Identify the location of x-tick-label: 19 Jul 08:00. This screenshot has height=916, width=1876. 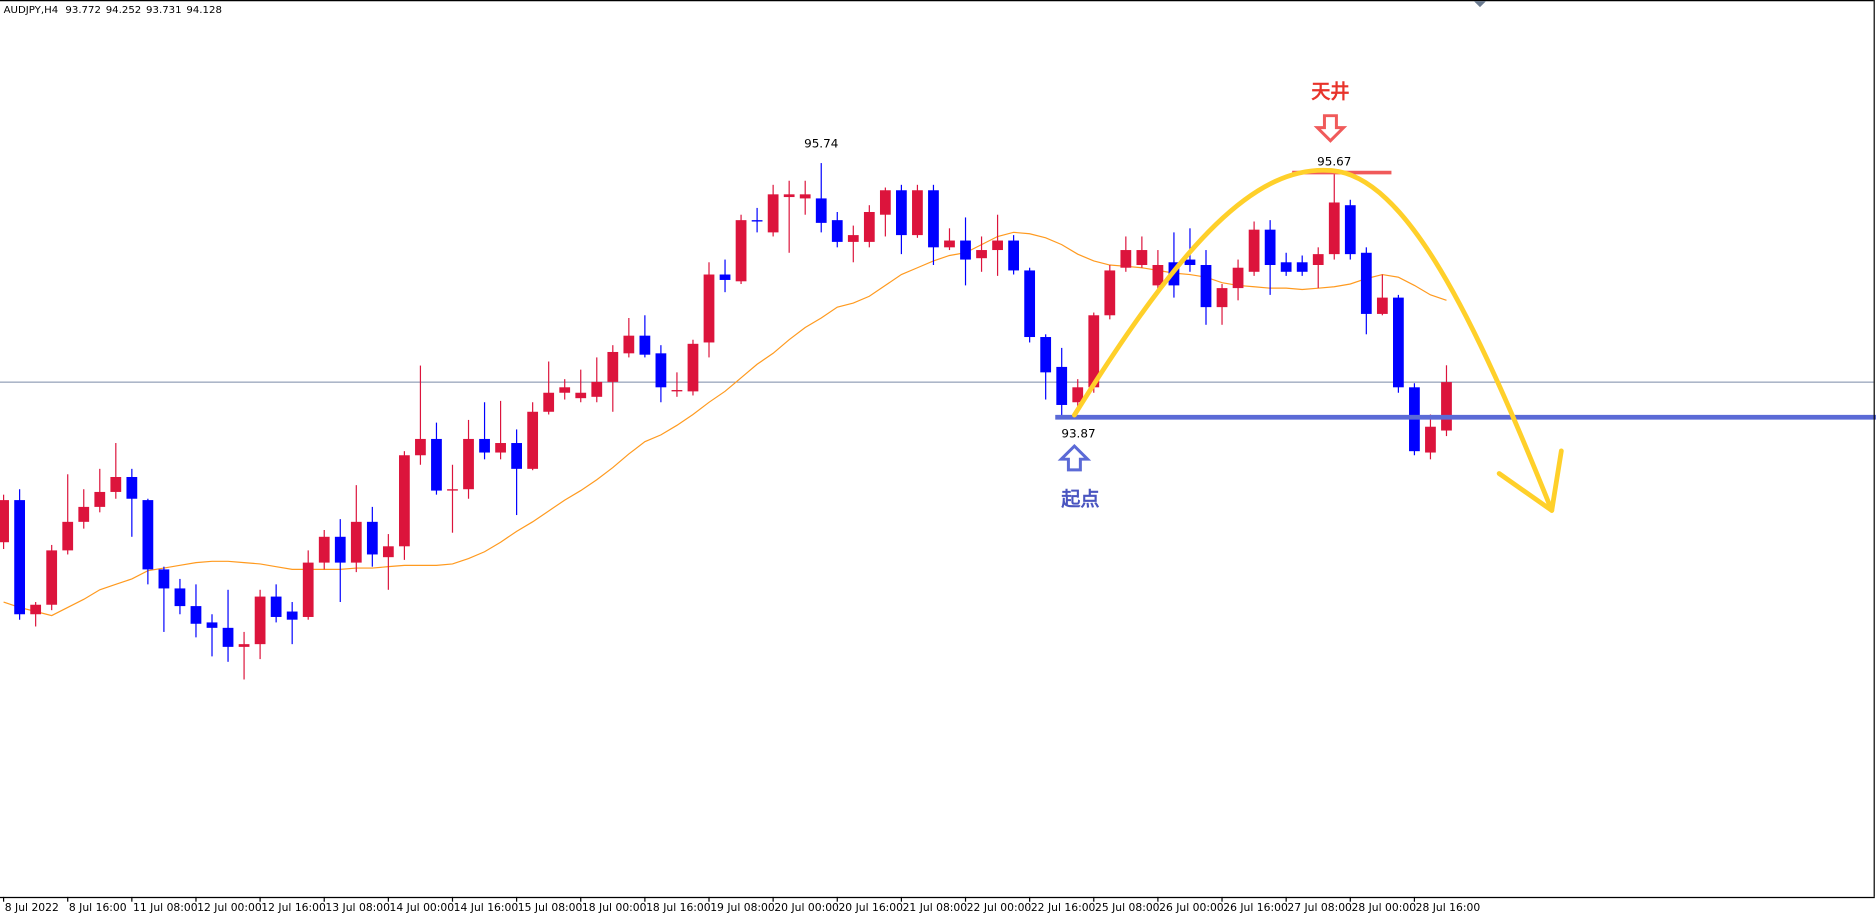
(742, 907).